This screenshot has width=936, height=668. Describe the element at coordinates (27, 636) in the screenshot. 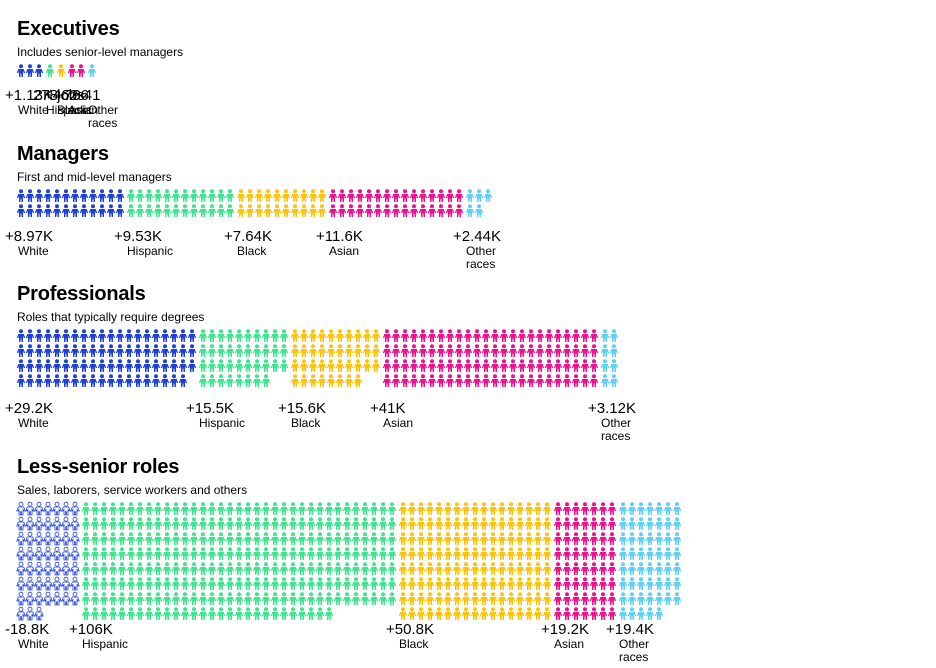

I see `data-label-white: -18.8K White` at that location.